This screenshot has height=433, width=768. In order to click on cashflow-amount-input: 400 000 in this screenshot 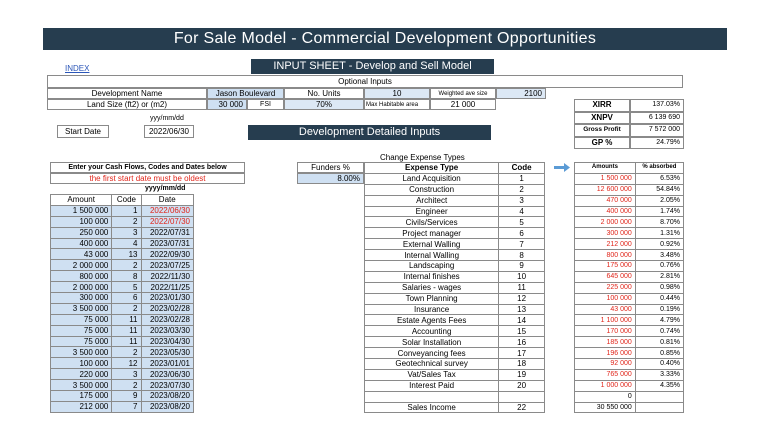, I will do `click(81, 243)`.